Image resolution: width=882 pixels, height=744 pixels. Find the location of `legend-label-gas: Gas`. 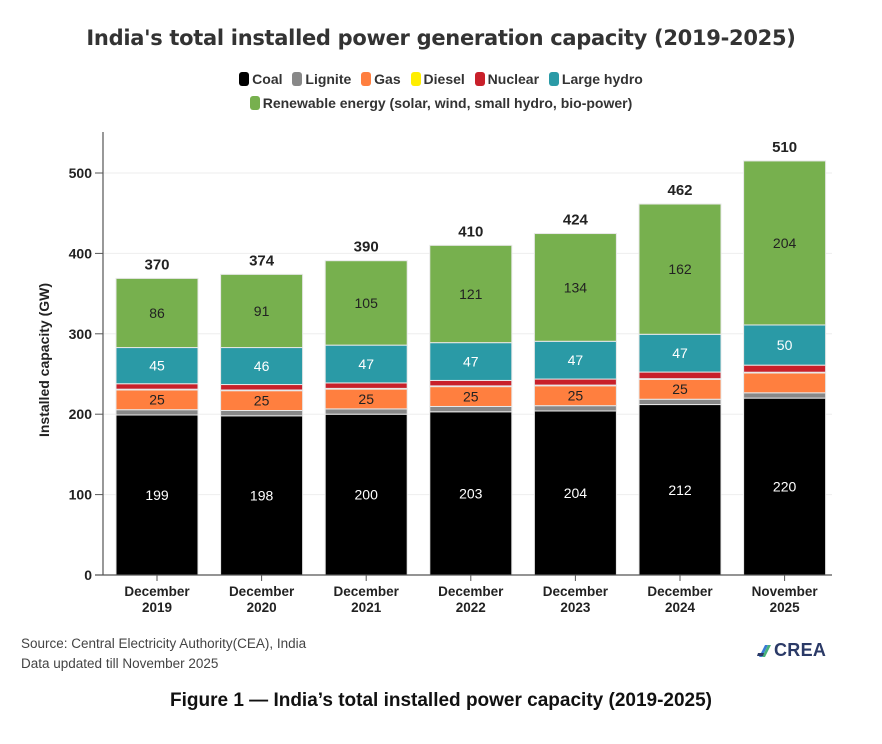

legend-label-gas: Gas is located at coordinates (387, 79).